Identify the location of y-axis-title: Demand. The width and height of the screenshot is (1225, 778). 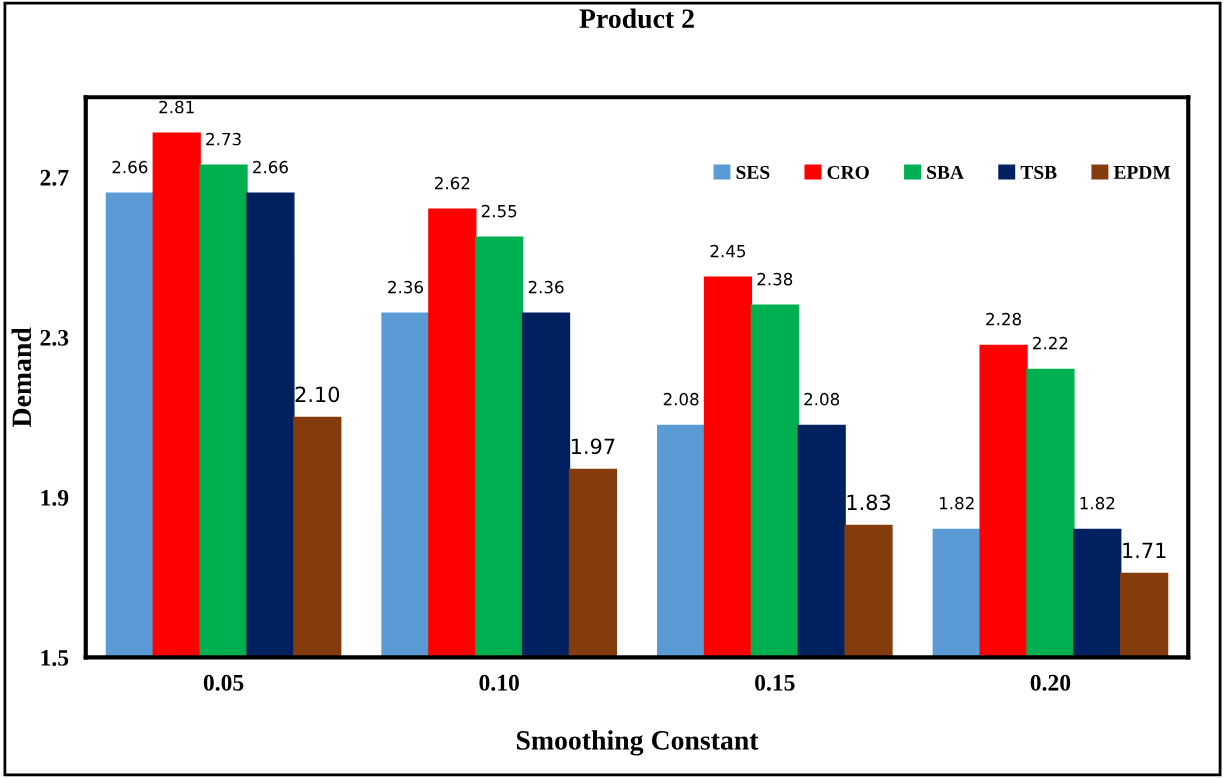
(21, 377).